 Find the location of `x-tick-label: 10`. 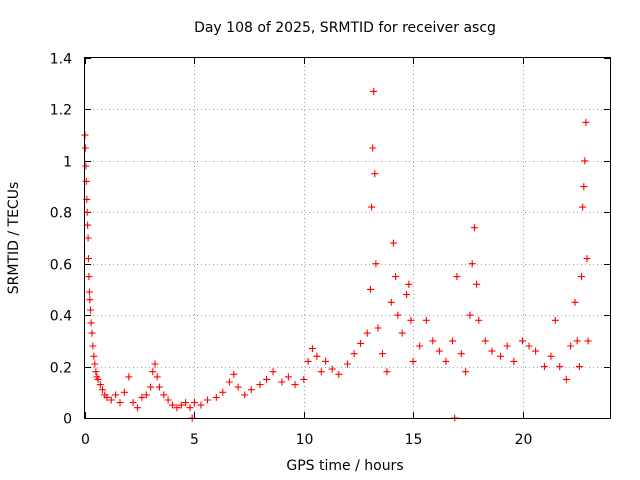

x-tick-label: 10 is located at coordinates (305, 440).